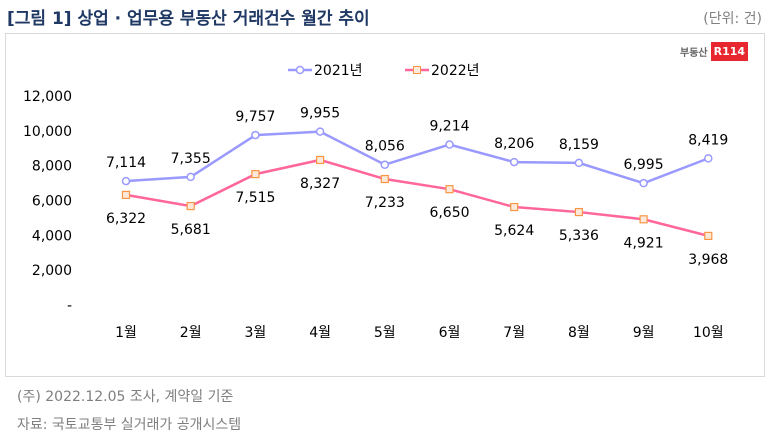  What do you see at coordinates (579, 145) in the screenshot?
I see `data-label: 8,159` at bounding box center [579, 145].